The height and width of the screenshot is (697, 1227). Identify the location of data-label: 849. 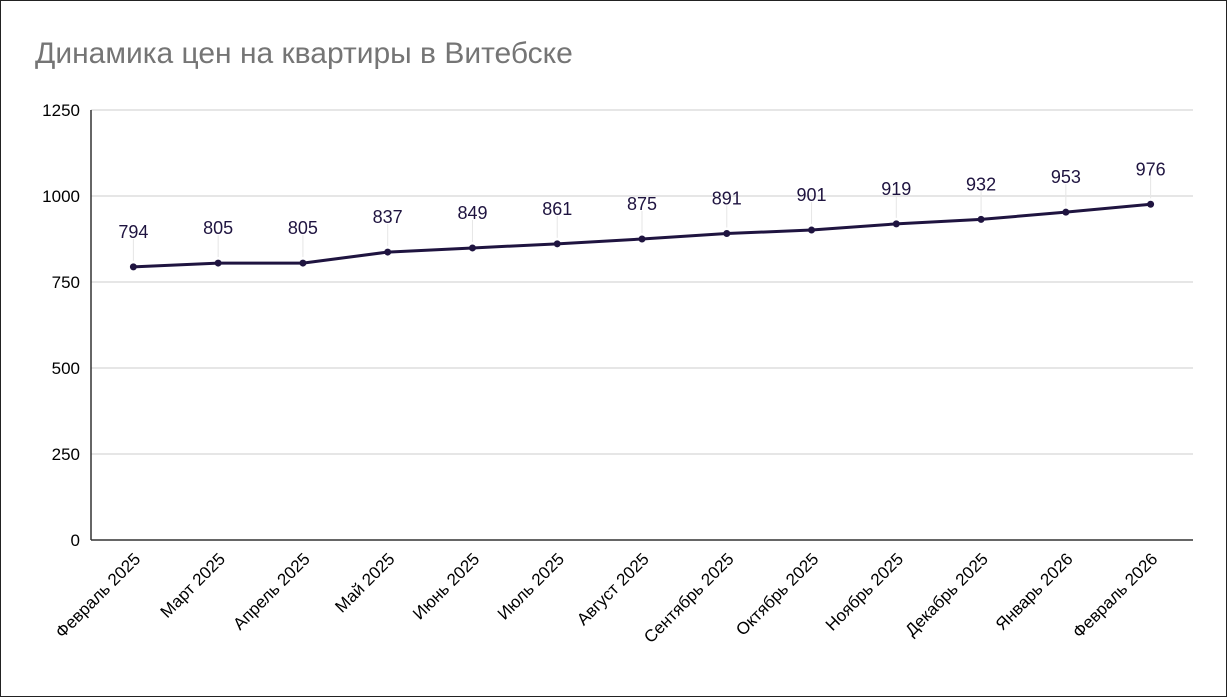
(472, 213).